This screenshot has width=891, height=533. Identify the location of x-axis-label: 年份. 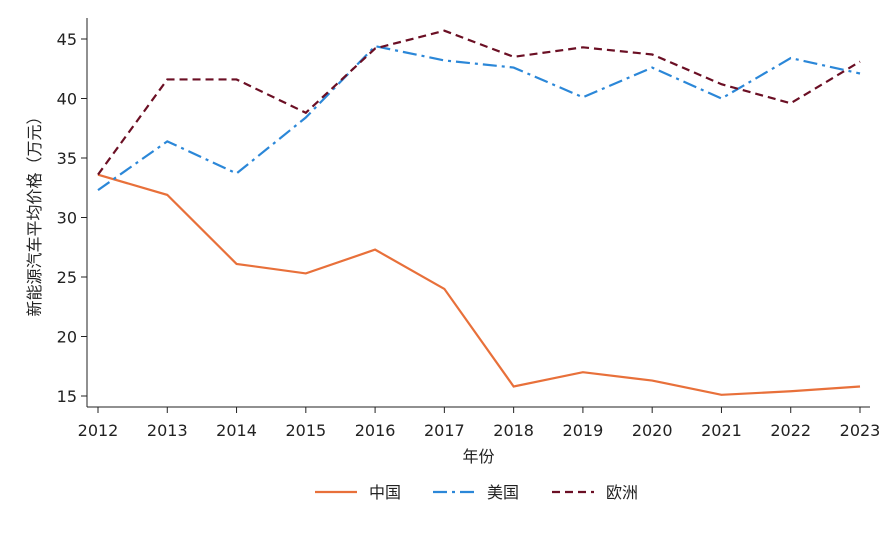
(478, 456).